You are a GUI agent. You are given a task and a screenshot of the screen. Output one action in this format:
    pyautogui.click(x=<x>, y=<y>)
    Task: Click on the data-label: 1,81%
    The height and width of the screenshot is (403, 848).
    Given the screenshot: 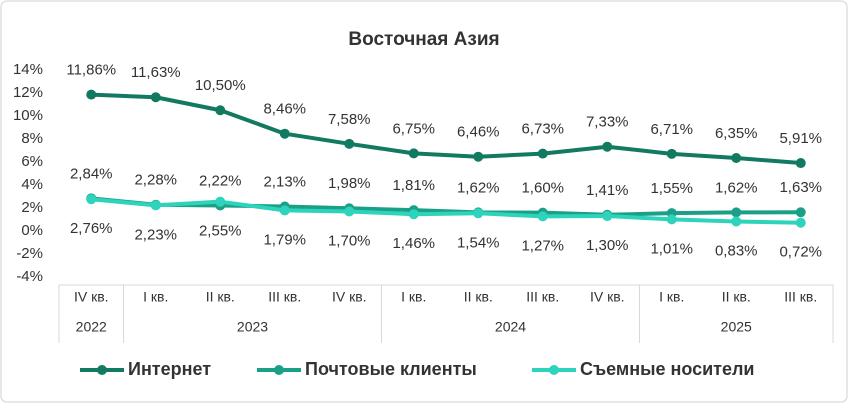 What is the action you would take?
    pyautogui.click(x=413, y=185)
    